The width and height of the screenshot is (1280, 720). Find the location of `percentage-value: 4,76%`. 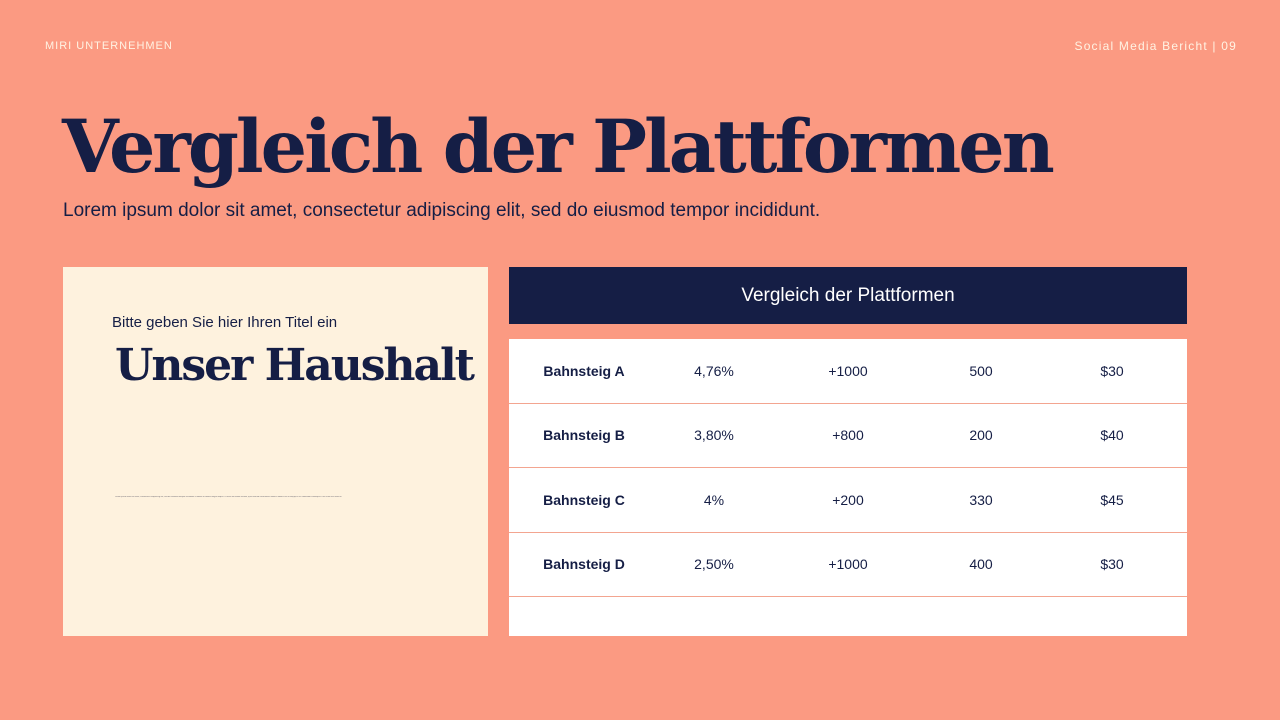

percentage-value: 4,76% is located at coordinates (714, 371).